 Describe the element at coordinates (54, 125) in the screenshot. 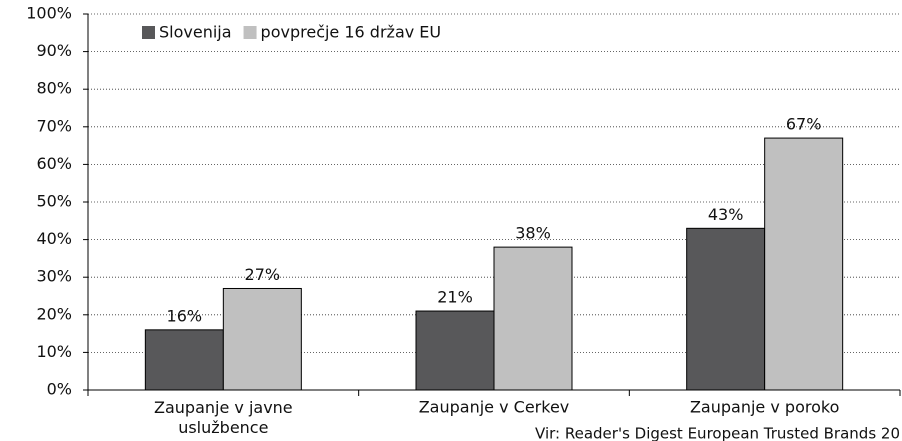

I see `y-tick-label: 70%` at that location.